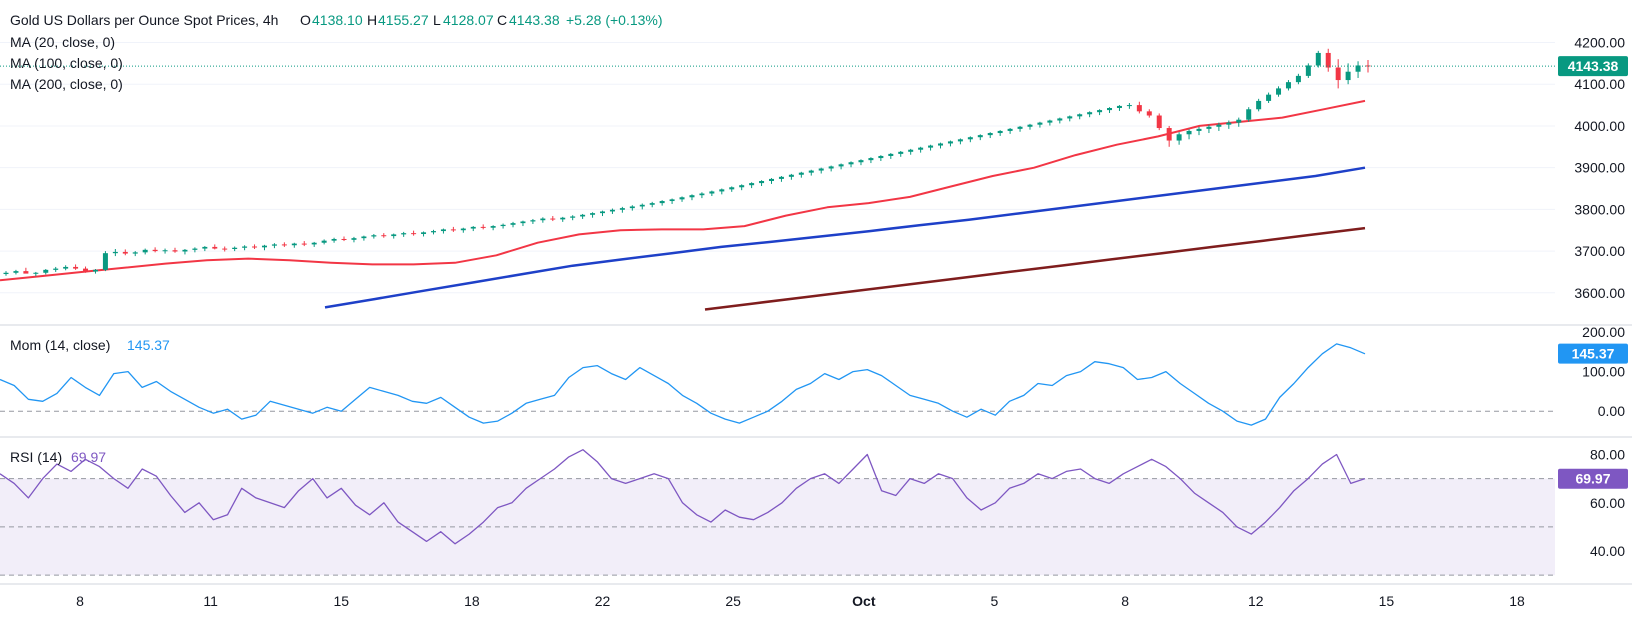 Image resolution: width=1632 pixels, height=619 pixels. I want to click on rsi-legend: RSI (14), so click(36, 457).